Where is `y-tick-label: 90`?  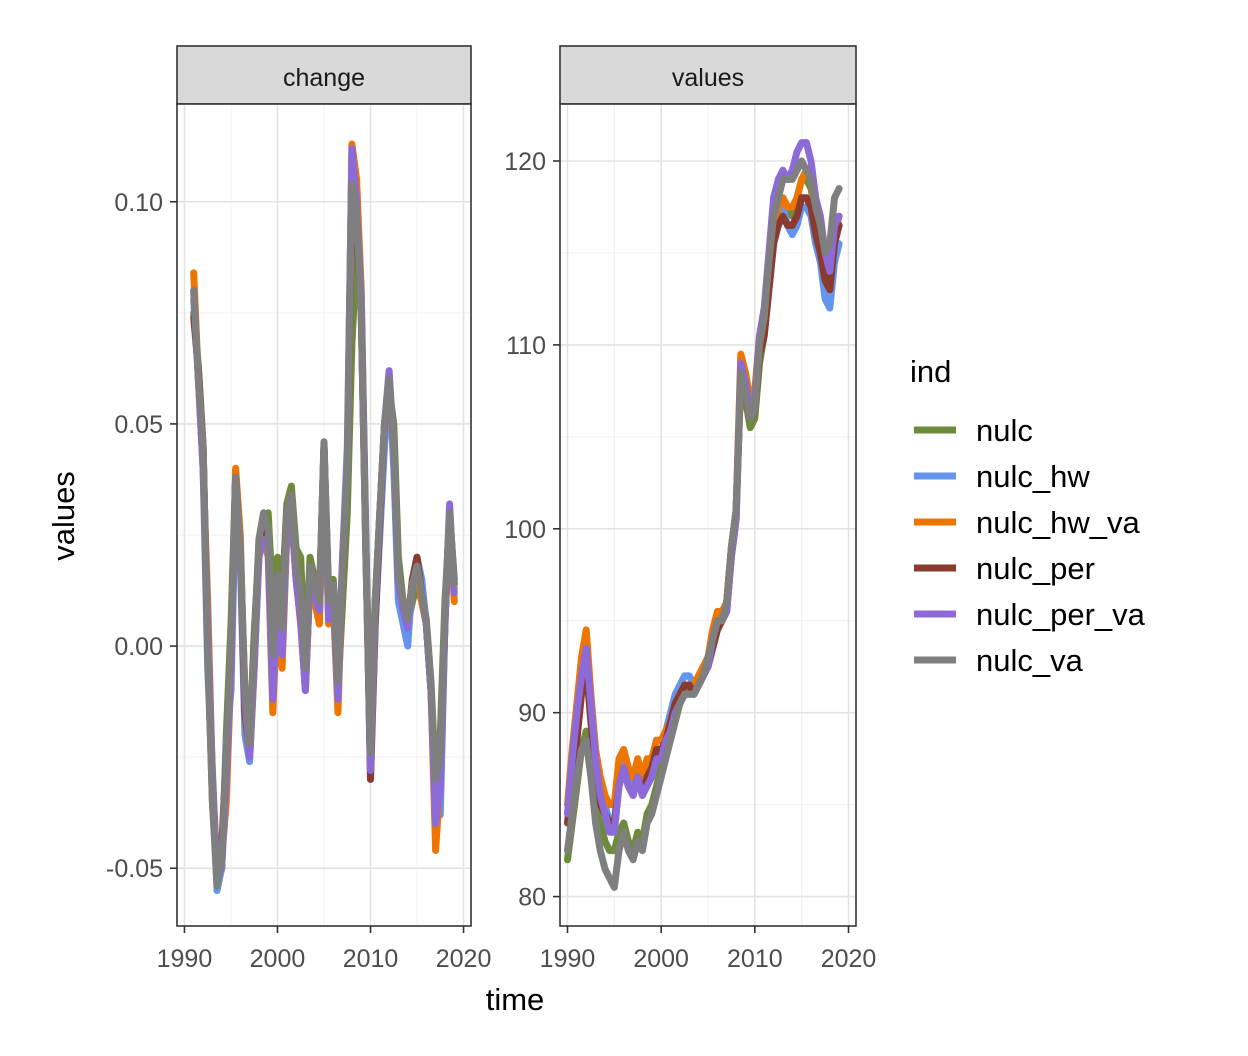
y-tick-label: 90 is located at coordinates (532, 714).